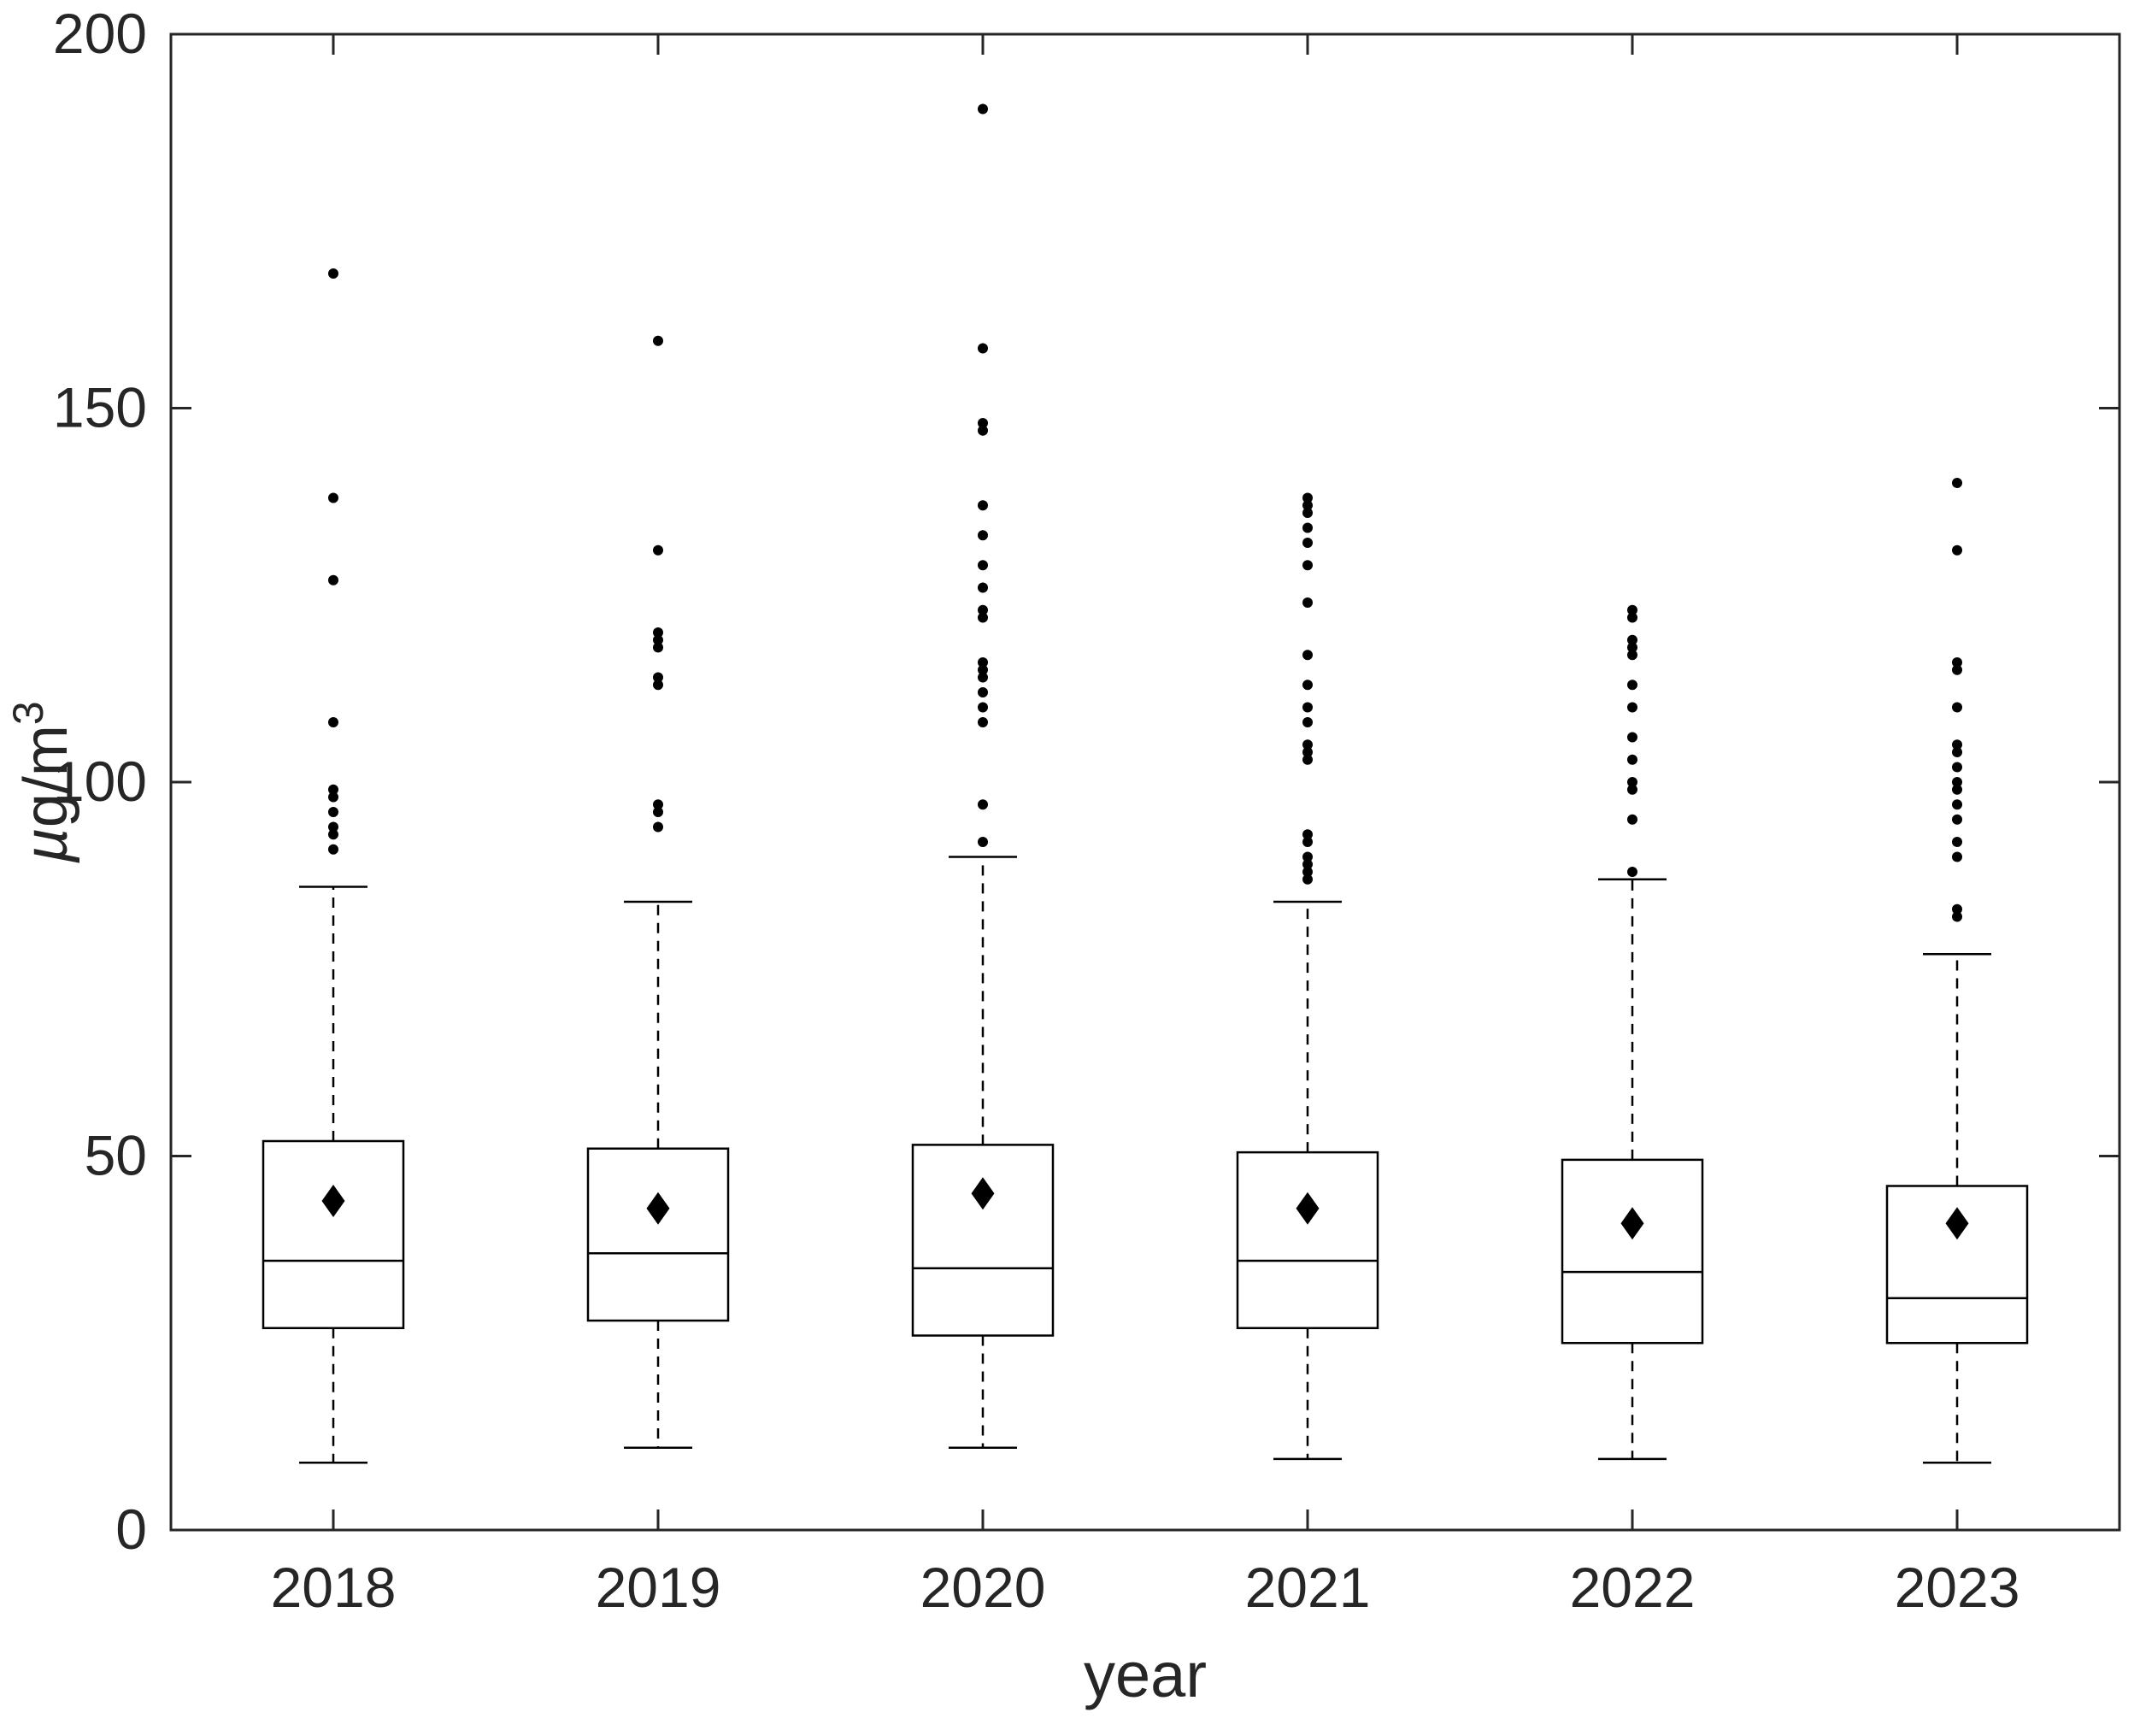  I want to click on y-tick-label: 200, so click(100, 33).